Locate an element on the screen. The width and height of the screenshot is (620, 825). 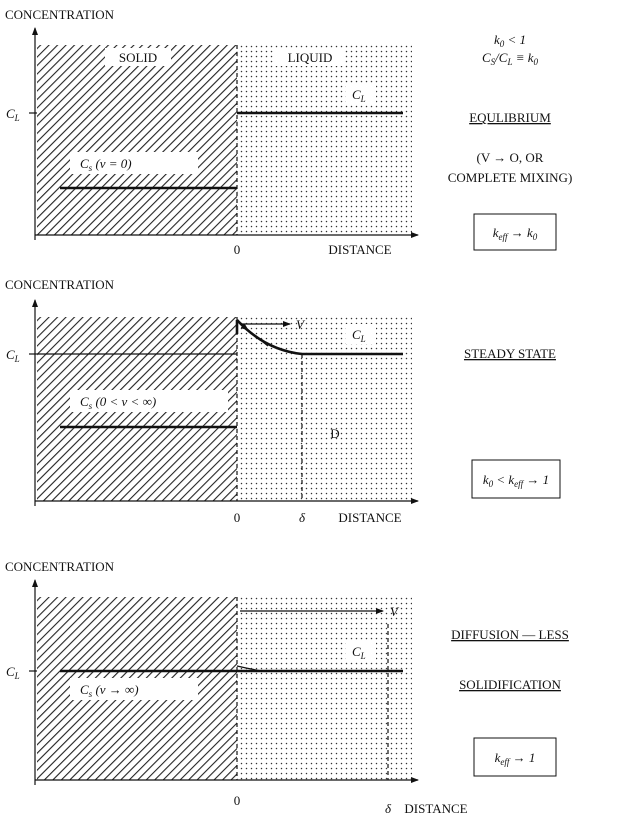
note-line: k0 < 1 is located at coordinates (510, 40).